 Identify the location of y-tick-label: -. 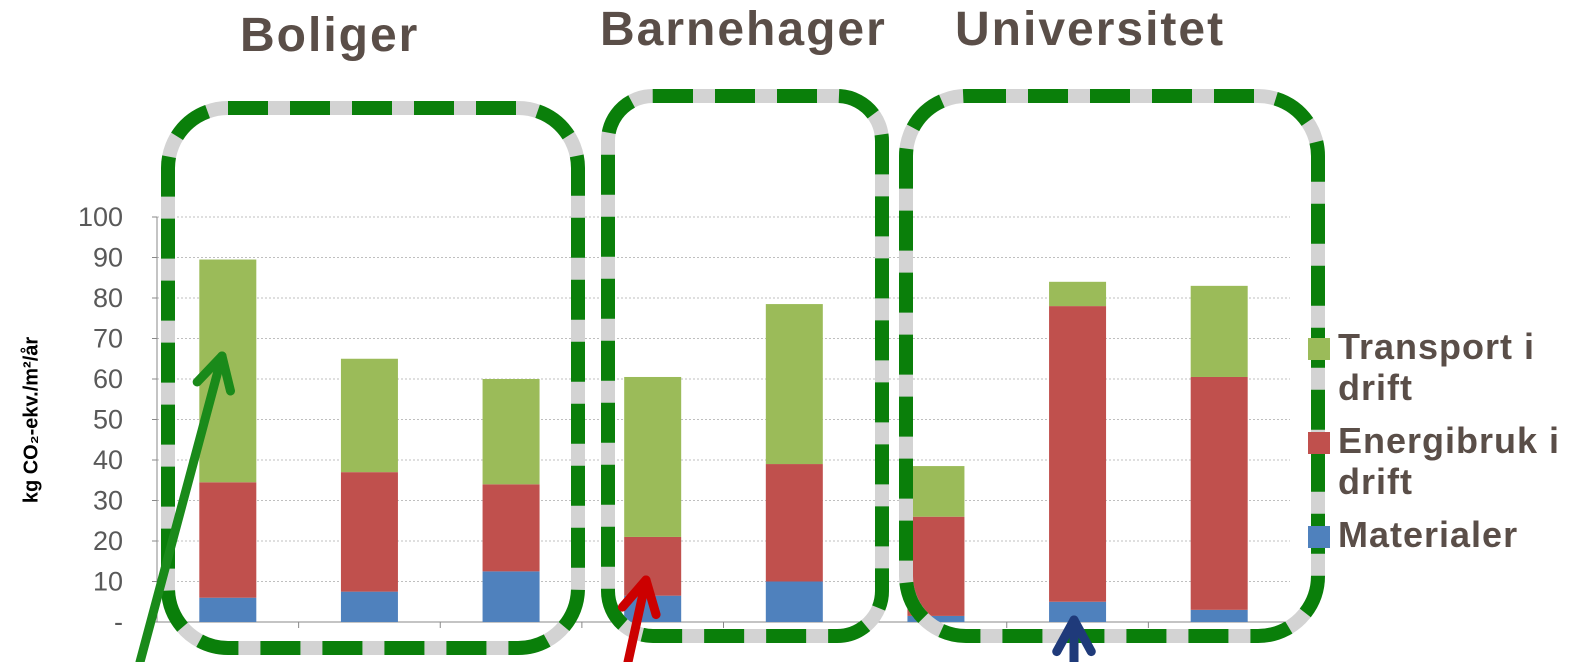
(118, 622).